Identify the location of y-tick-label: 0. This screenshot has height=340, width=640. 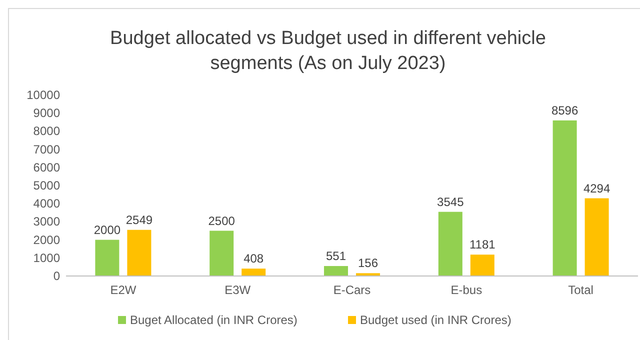
(56, 276).